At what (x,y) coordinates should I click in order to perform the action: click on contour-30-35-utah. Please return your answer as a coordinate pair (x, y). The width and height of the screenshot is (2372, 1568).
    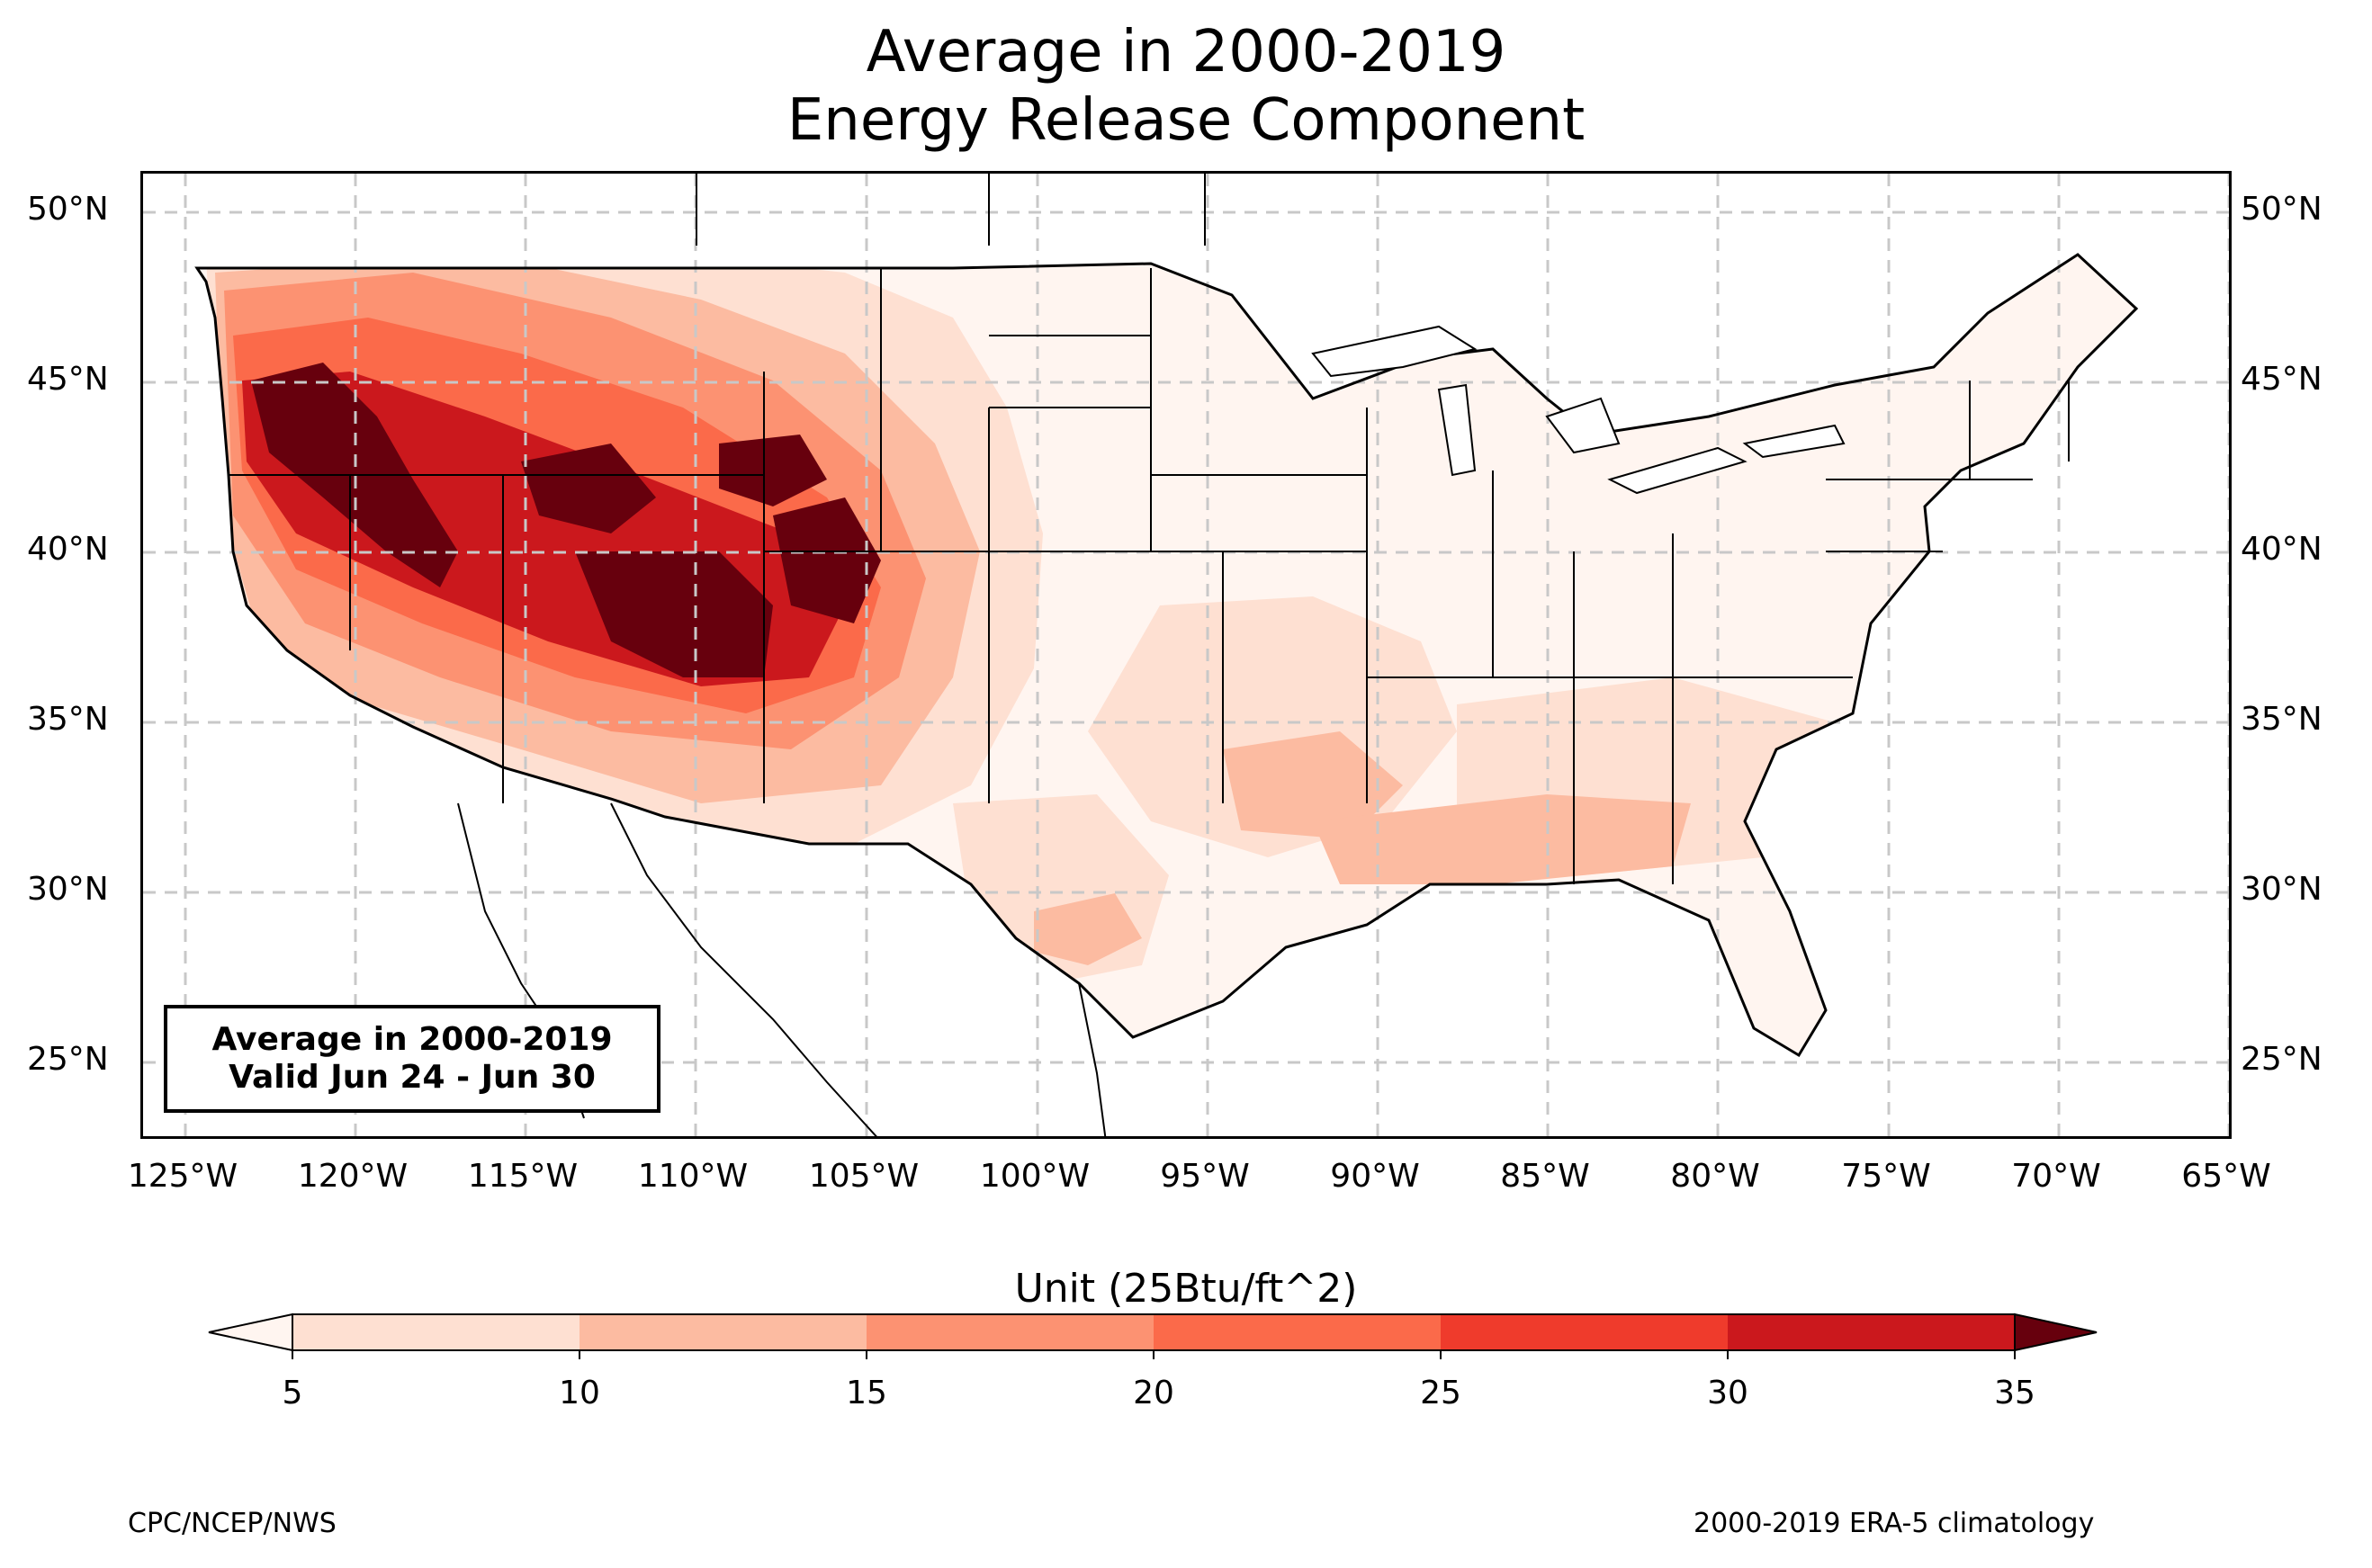
    Looking at the image, I should click on (588, 488).